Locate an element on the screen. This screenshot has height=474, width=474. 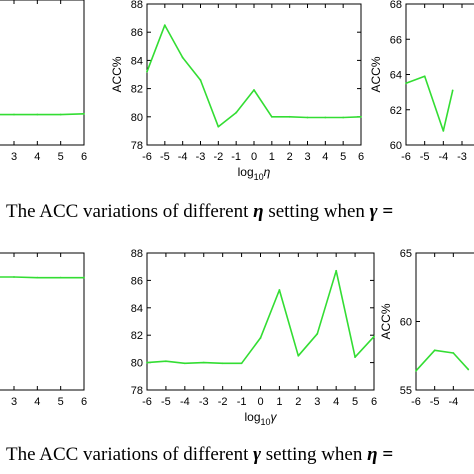
caption-top-text1: The ACC variations of different is located at coordinates (127, 211).